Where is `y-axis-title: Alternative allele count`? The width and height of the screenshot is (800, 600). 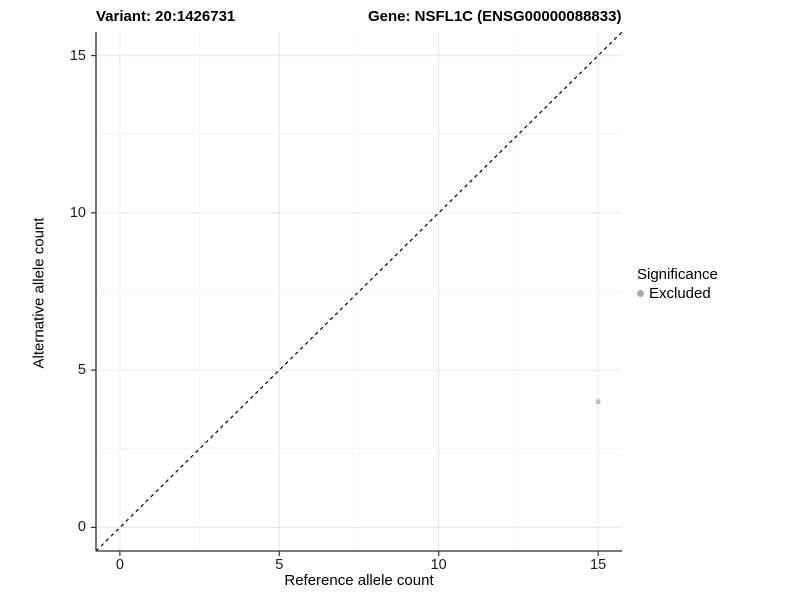 y-axis-title: Alternative allele count is located at coordinates (39, 293).